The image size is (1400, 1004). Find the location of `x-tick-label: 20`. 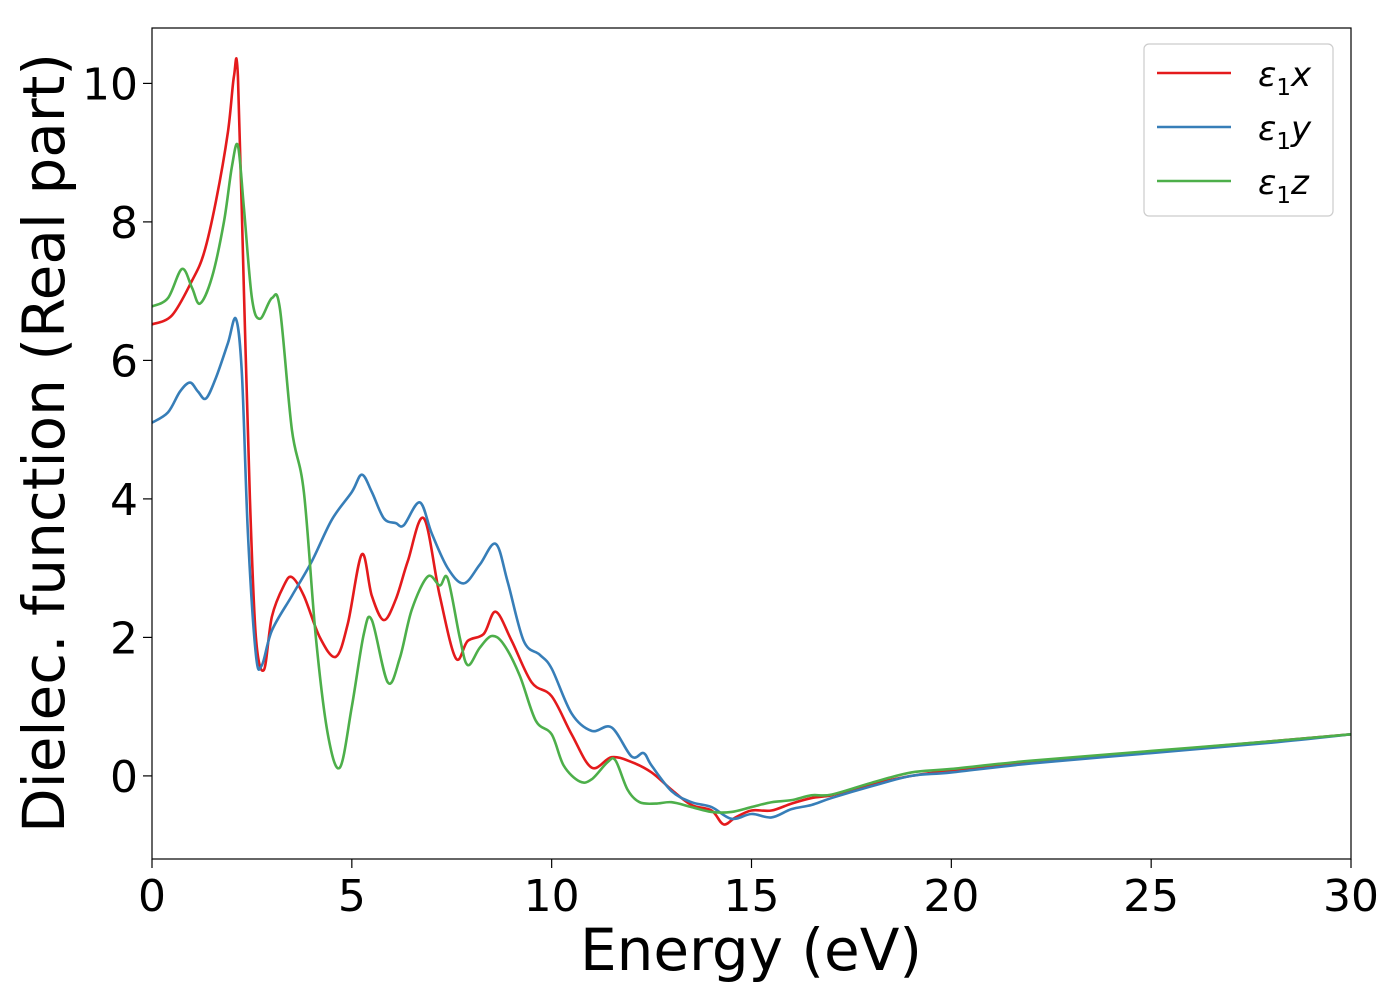

x-tick-label: 20 is located at coordinates (951, 896).